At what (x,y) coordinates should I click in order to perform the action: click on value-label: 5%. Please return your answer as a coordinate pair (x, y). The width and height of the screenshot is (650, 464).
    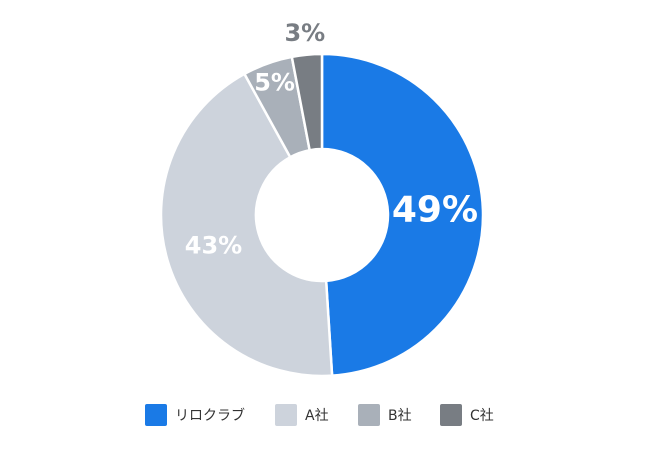
    Looking at the image, I should click on (274, 82).